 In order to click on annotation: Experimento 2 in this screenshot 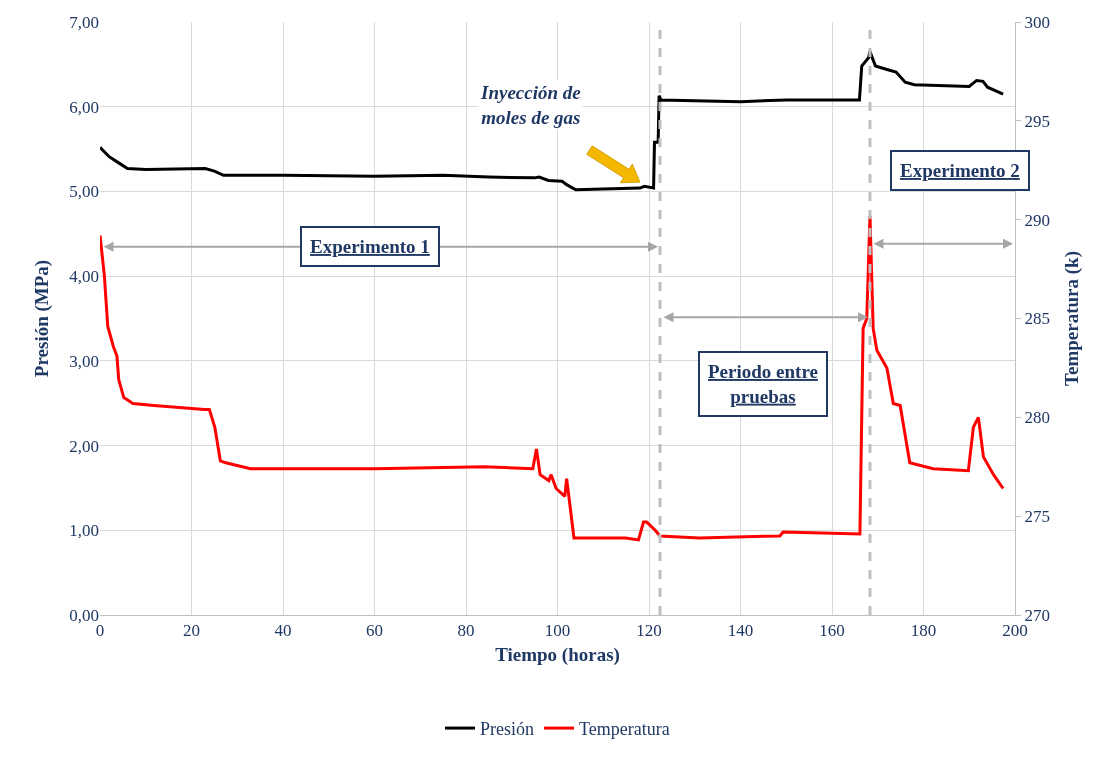, I will do `click(960, 170)`.